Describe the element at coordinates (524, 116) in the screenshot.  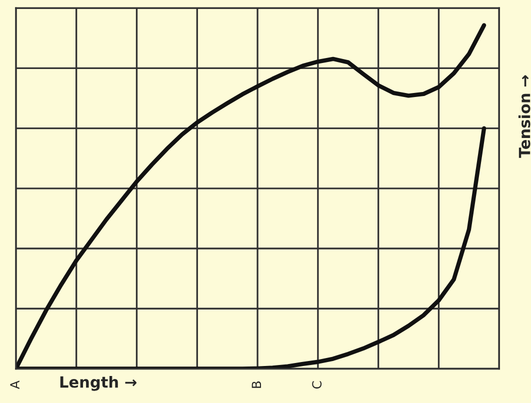
I see `y-axis-title: Tension →` at that location.